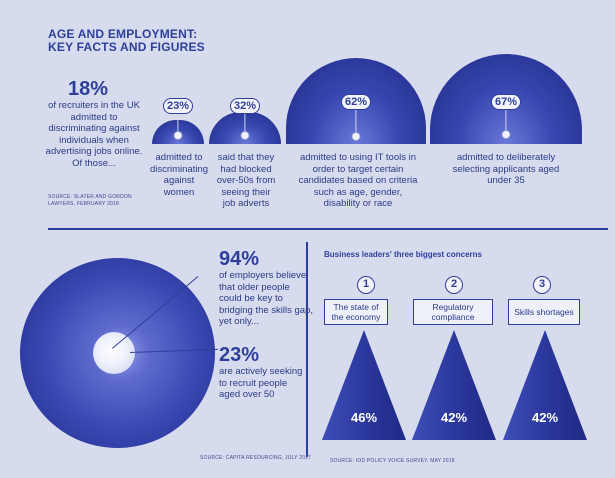  Describe the element at coordinates (307, 349) in the screenshot. I see `column-divider` at that location.